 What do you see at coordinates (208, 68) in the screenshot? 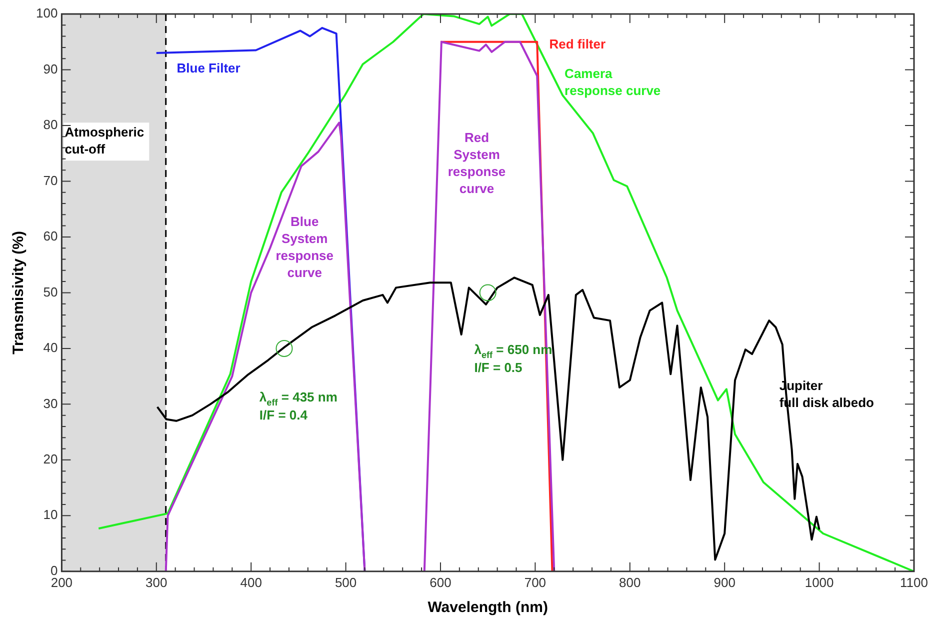
I see `series-label: Blue Filter` at bounding box center [208, 68].